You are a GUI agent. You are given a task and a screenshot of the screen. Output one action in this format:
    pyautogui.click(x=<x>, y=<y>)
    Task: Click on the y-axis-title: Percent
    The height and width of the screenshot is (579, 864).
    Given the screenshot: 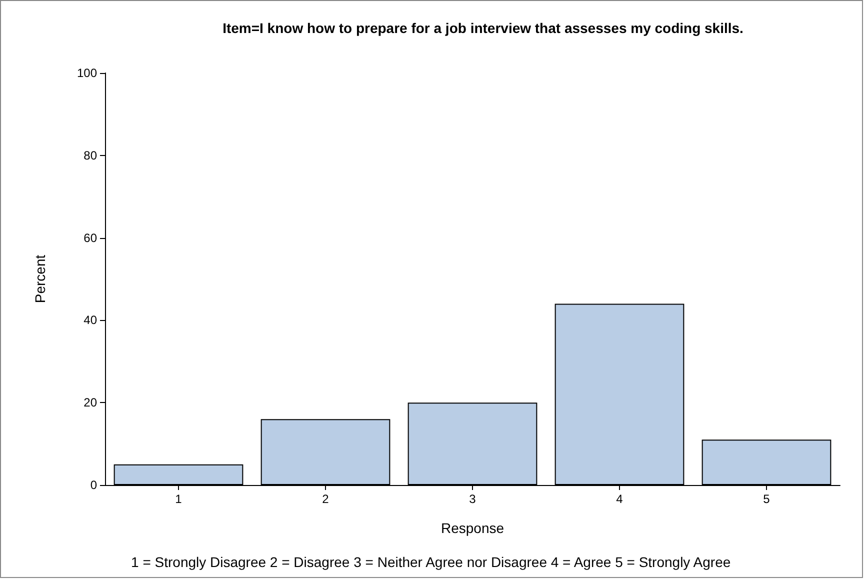 What is the action you would take?
    pyautogui.click(x=40, y=279)
    